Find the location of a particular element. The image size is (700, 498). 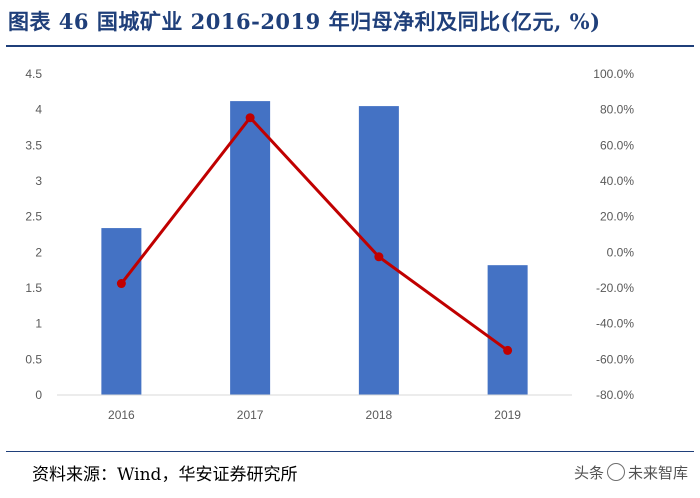

left-tick-label: 1 is located at coordinates (38, 324).